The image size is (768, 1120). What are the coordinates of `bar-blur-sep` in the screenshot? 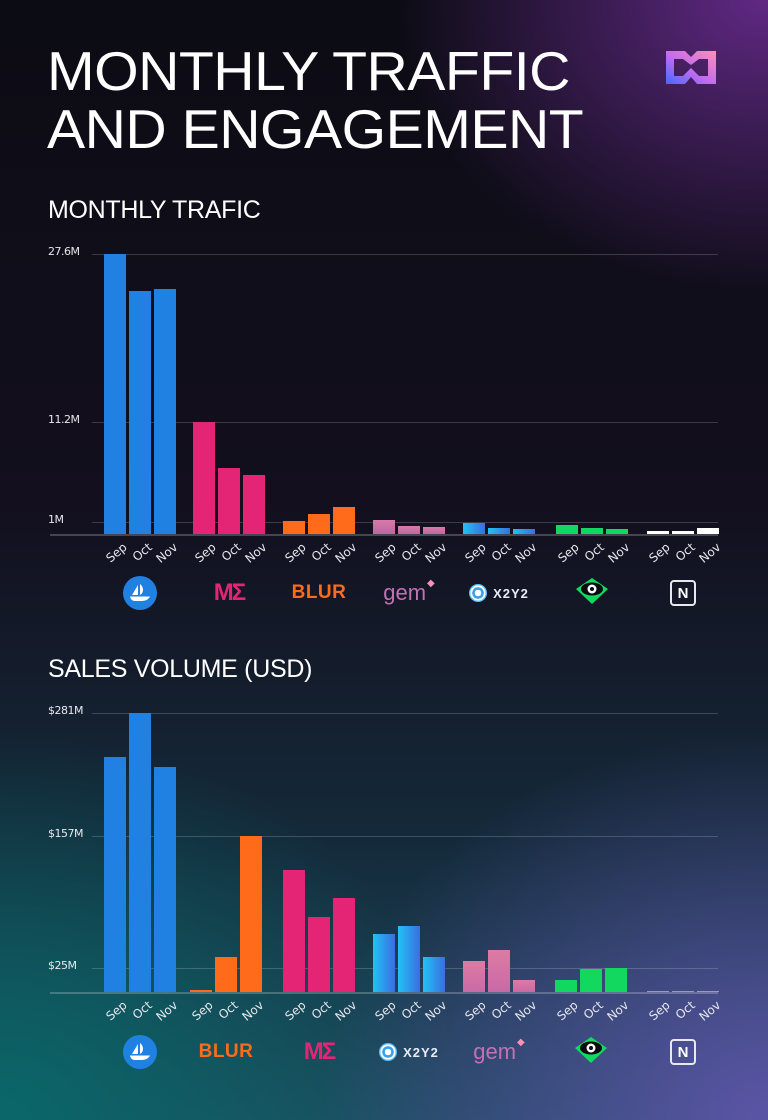 It's located at (201, 991).